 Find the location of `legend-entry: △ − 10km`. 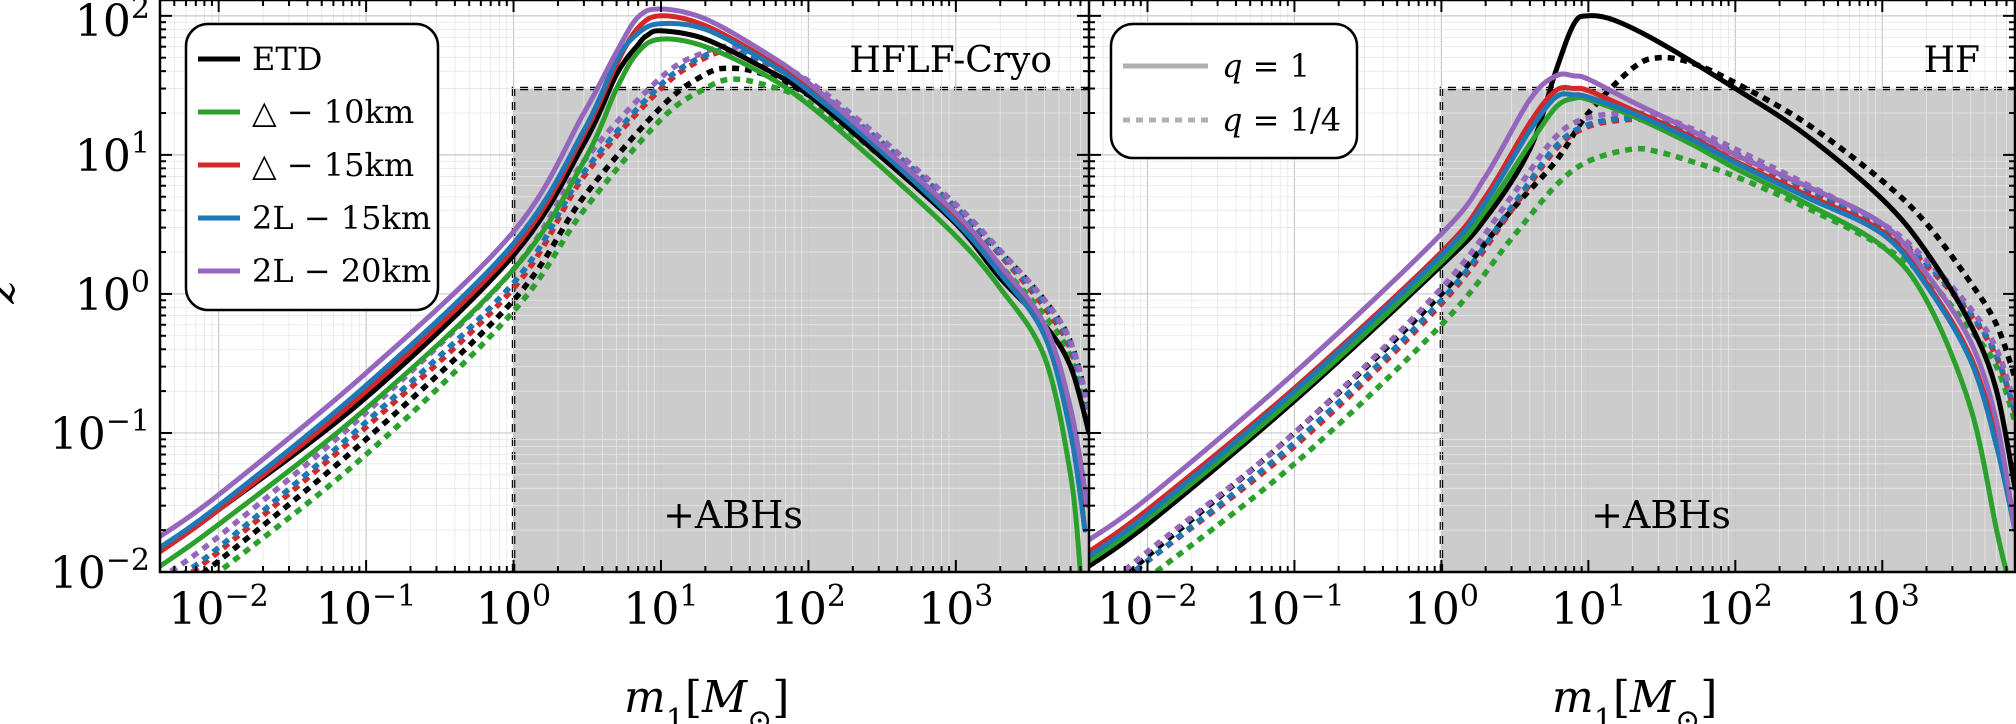

legend-entry: △ − 10km is located at coordinates (306, 112).